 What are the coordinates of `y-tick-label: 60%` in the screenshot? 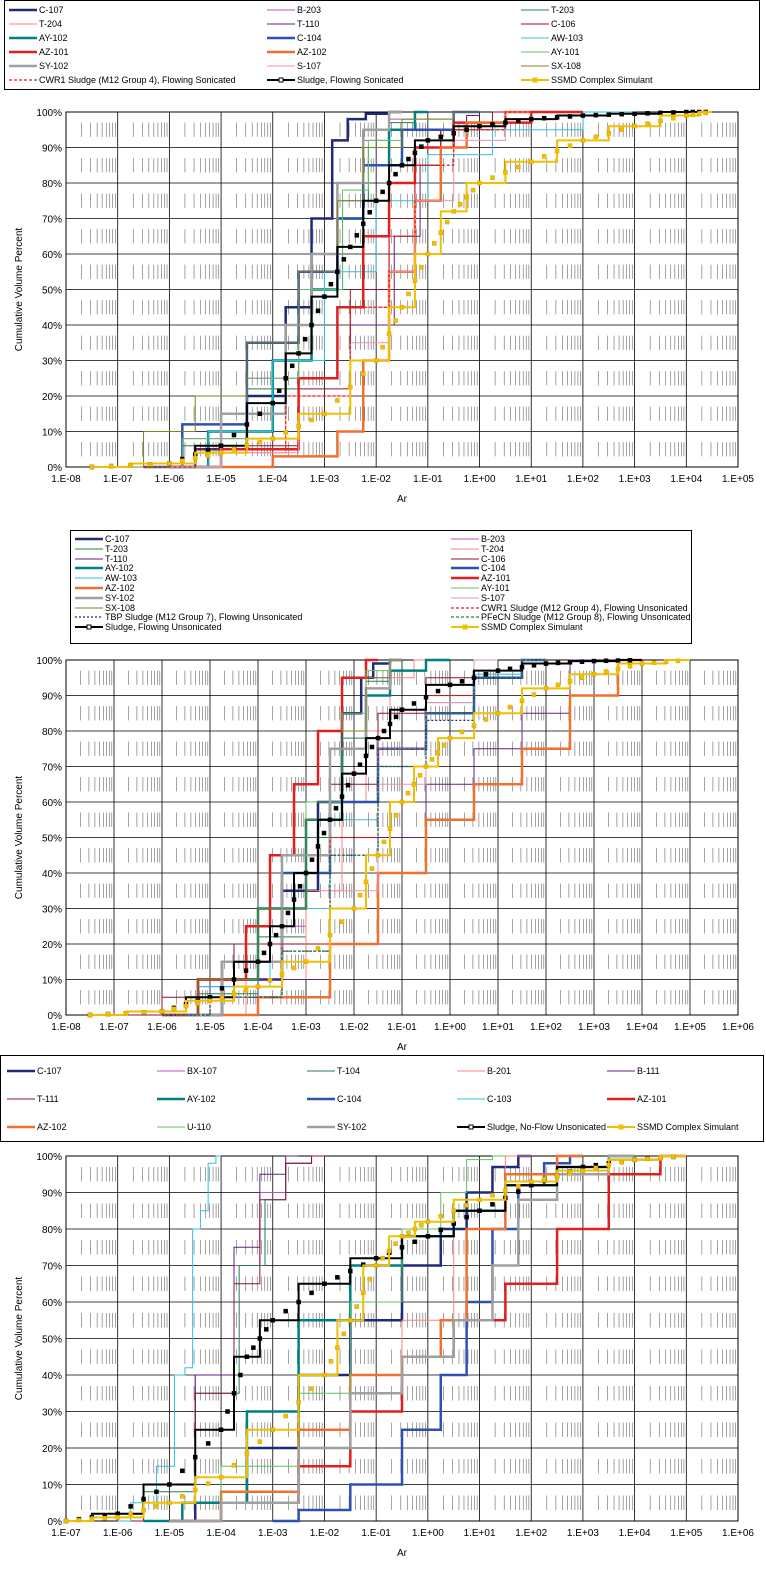 It's located at (52, 803).